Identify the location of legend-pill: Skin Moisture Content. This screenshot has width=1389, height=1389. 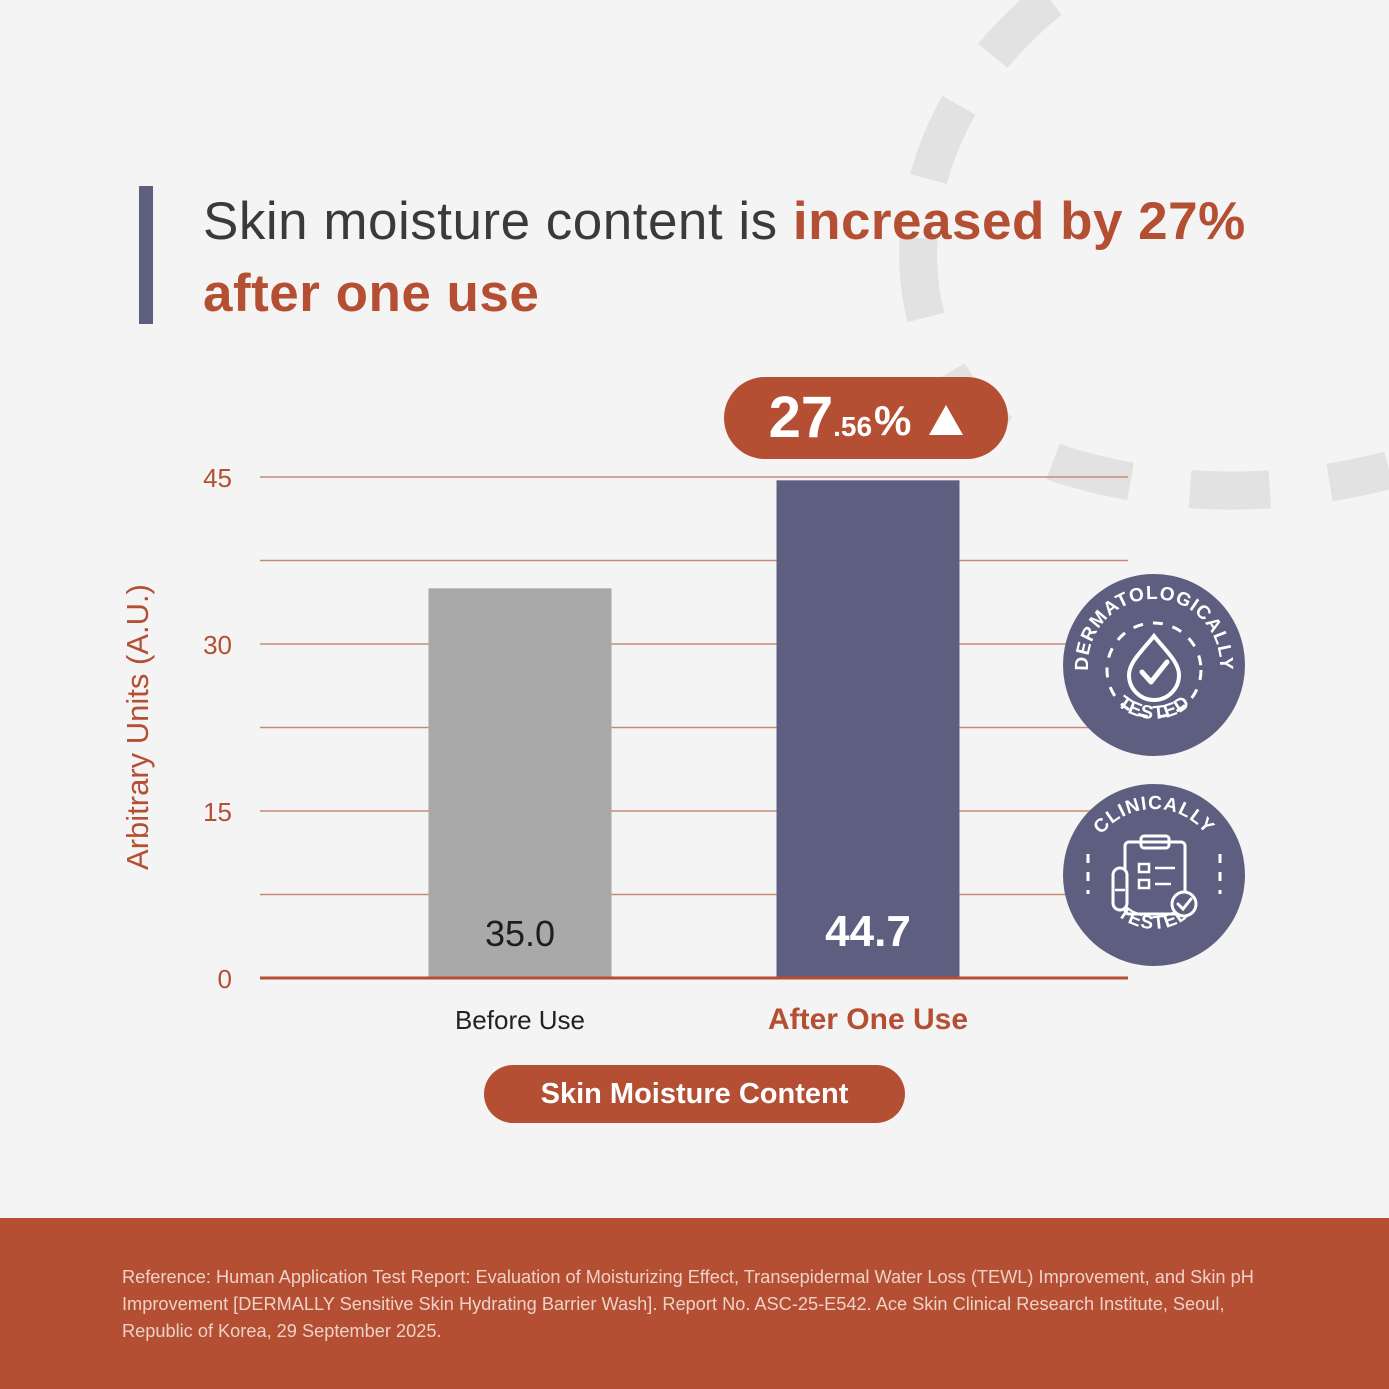
(694, 1094).